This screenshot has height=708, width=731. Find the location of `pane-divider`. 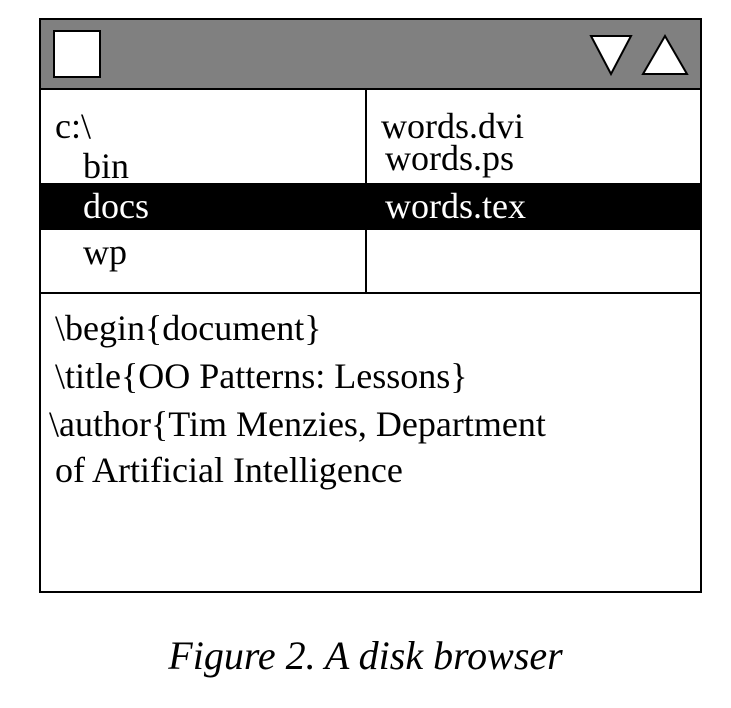

pane-divider is located at coordinates (366, 191).